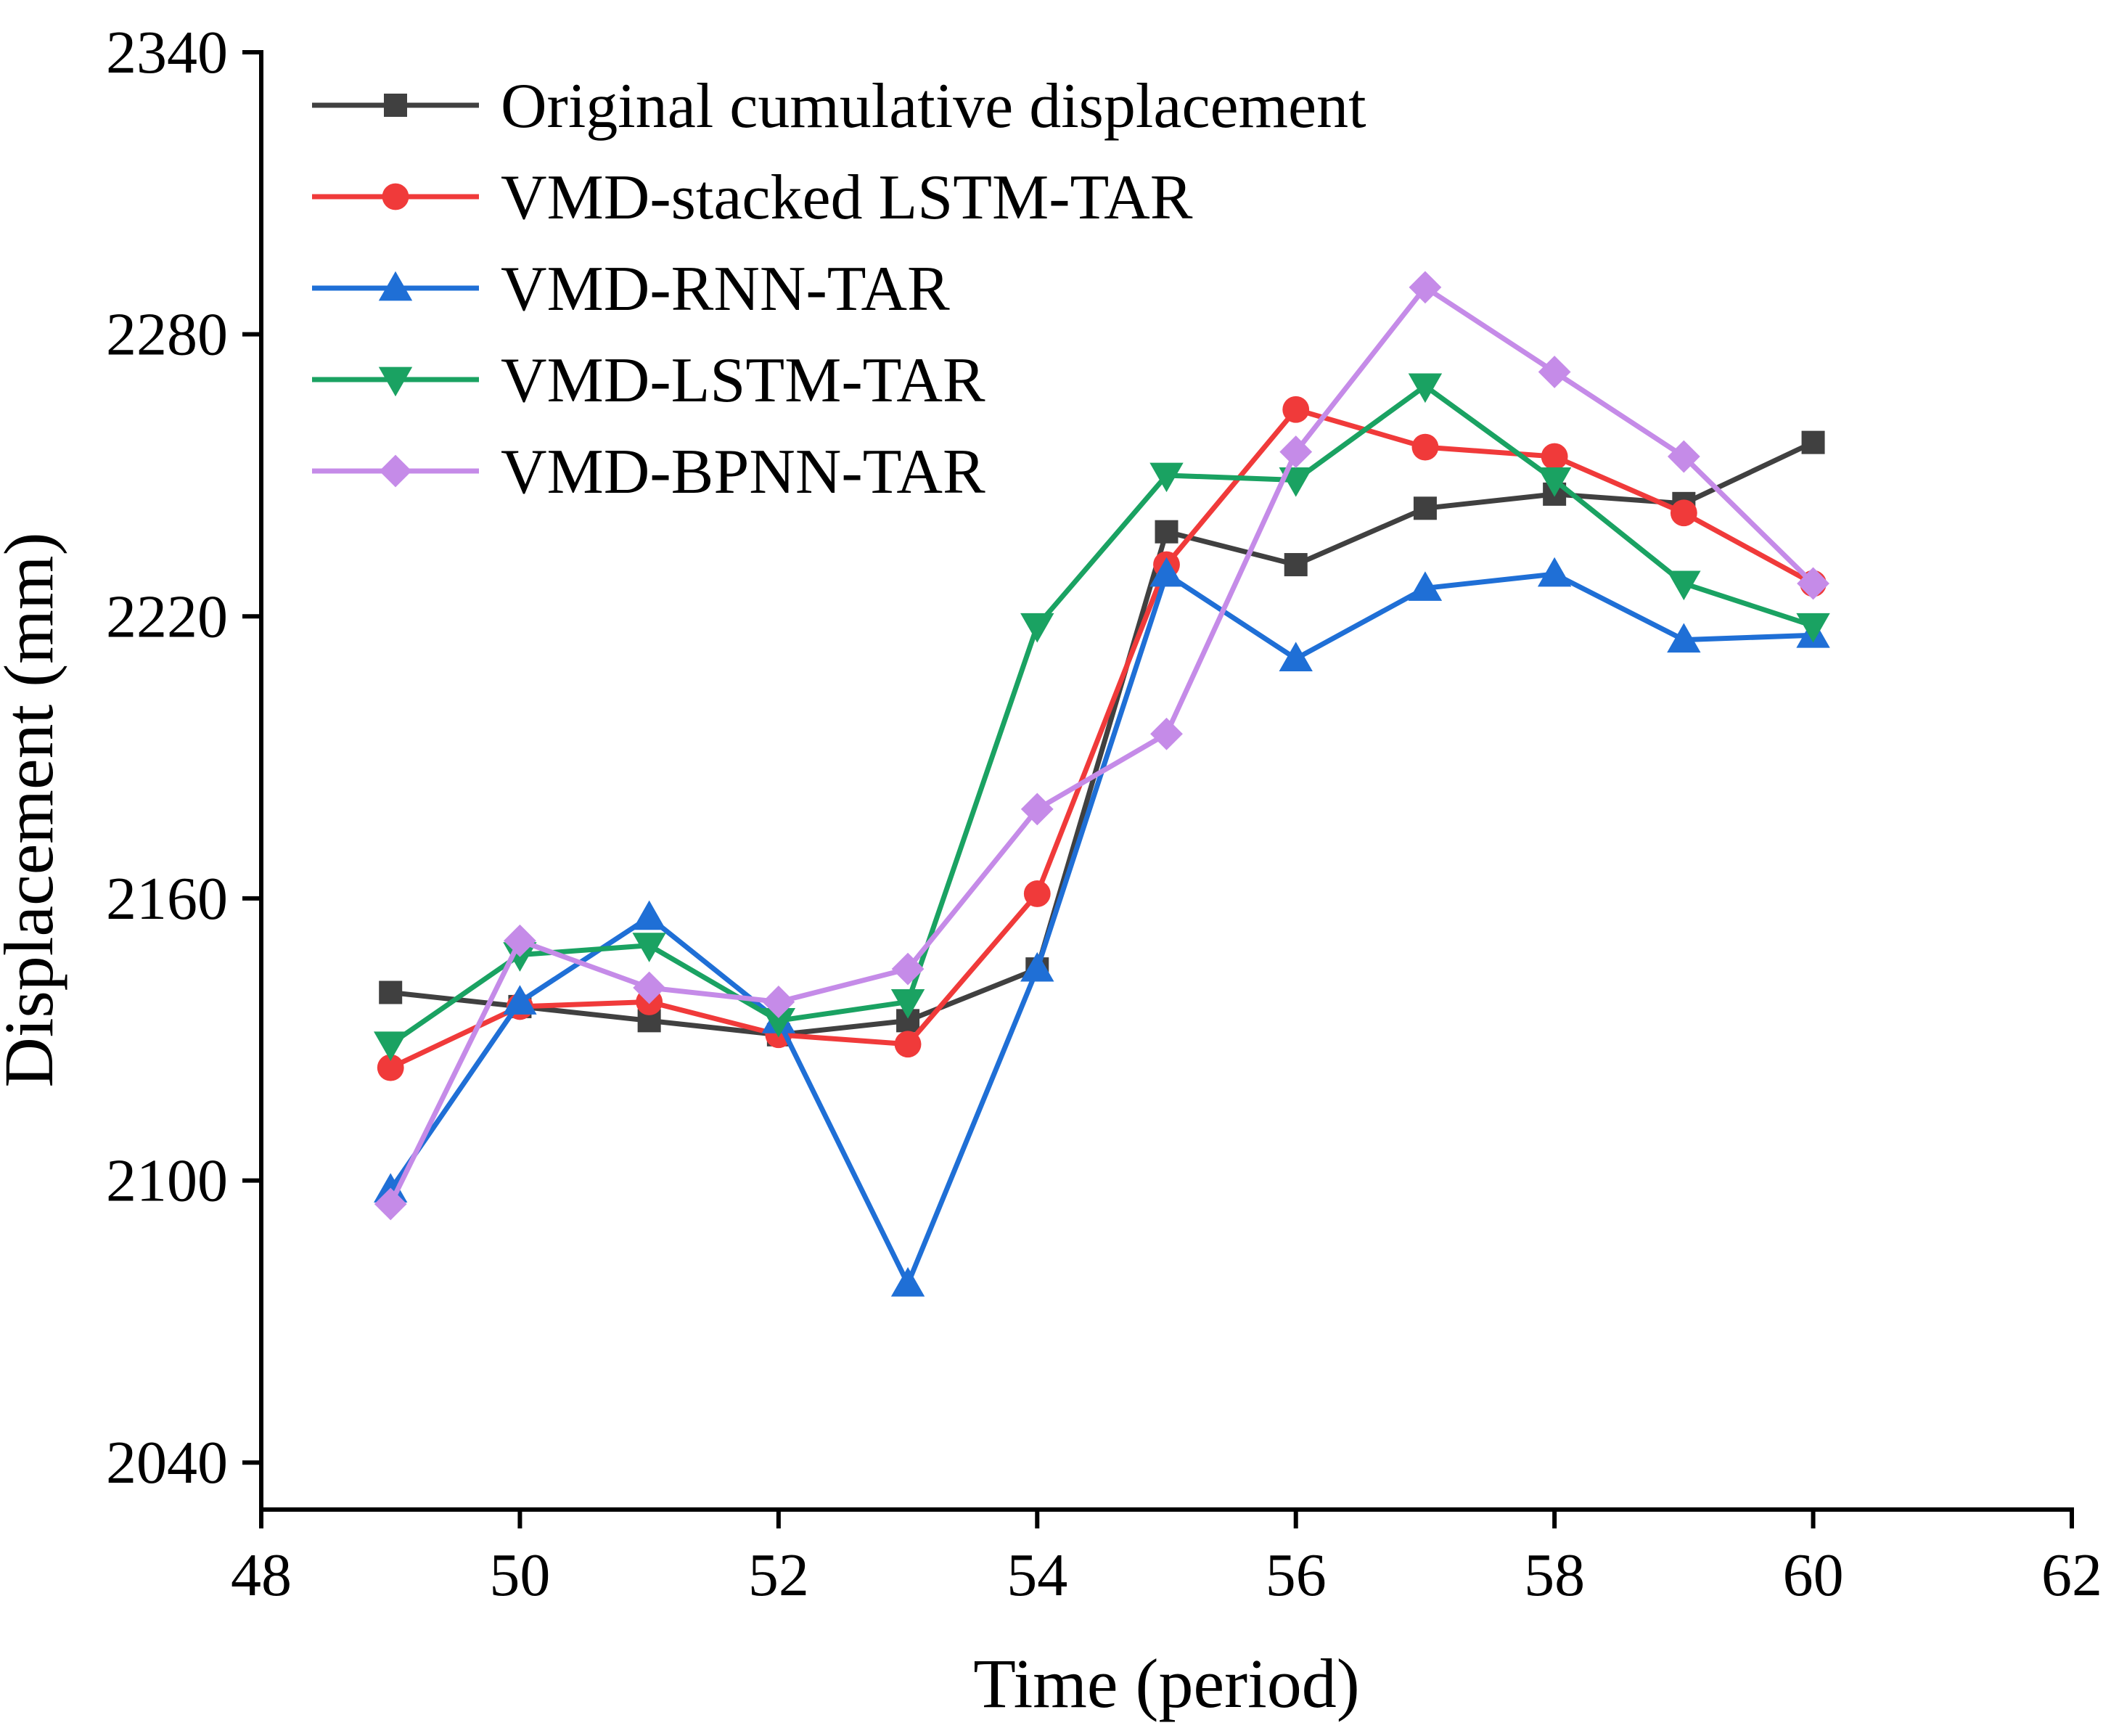 This screenshot has height=1736, width=2111. Describe the element at coordinates (167, 899) in the screenshot. I see `y-tick-label: 2160` at that location.